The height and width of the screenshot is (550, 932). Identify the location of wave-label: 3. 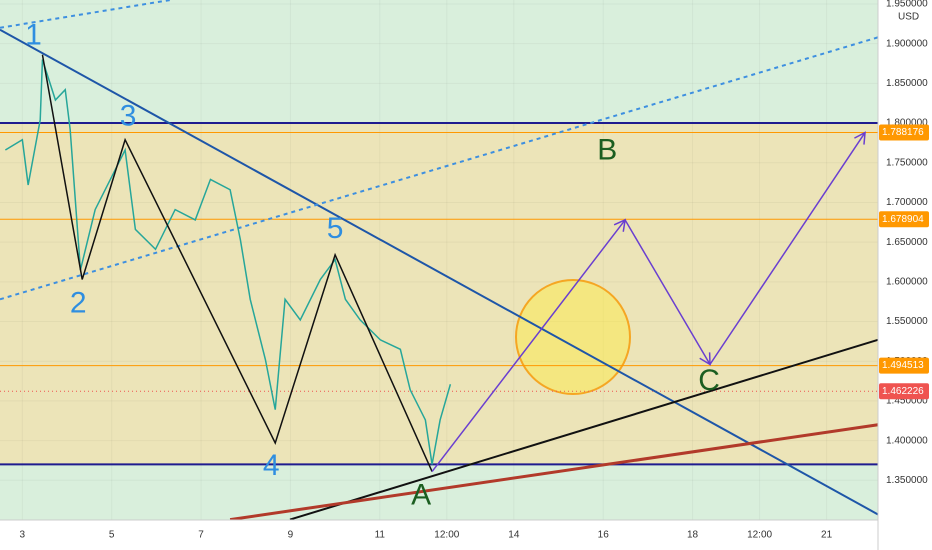
(128, 116).